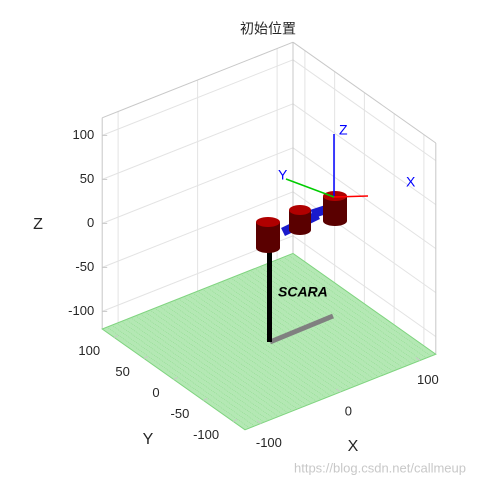 The image size is (494, 488). Describe the element at coordinates (268, 29) in the screenshot. I see `chart-title: 初始位置` at that location.